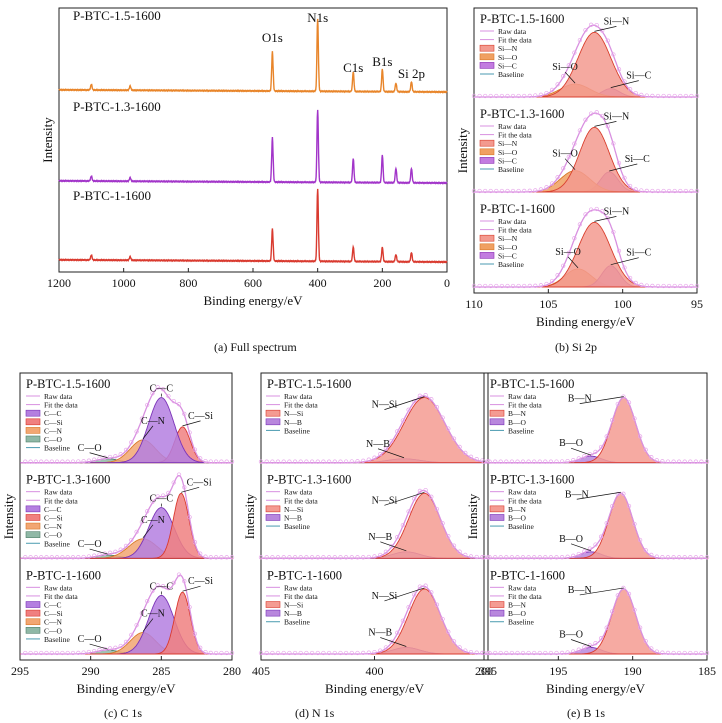 This screenshot has width=722, height=723. What do you see at coordinates (637, 159) in the screenshot?
I see `annotation-b-1-2: Si—C` at bounding box center [637, 159].